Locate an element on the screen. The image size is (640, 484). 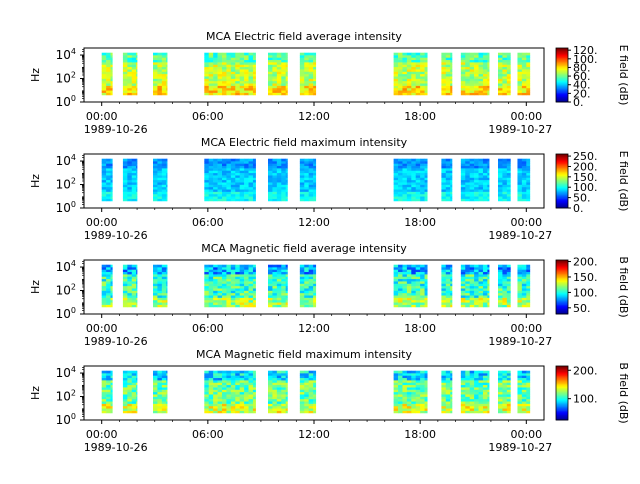
colorbar: 100.200. B field (dB) is located at coordinates (592, 393).